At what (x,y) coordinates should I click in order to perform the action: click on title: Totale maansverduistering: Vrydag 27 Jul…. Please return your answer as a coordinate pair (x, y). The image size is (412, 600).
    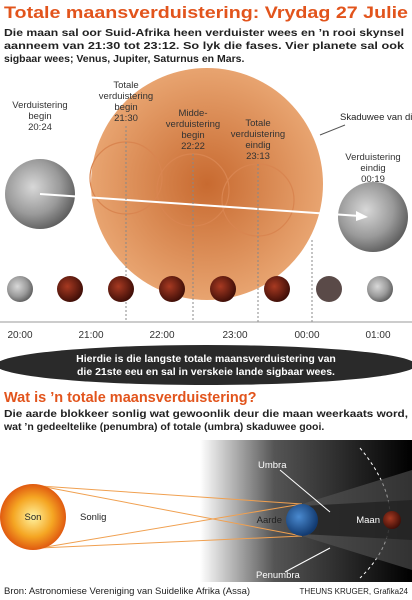
    Looking at the image, I should click on (206, 12).